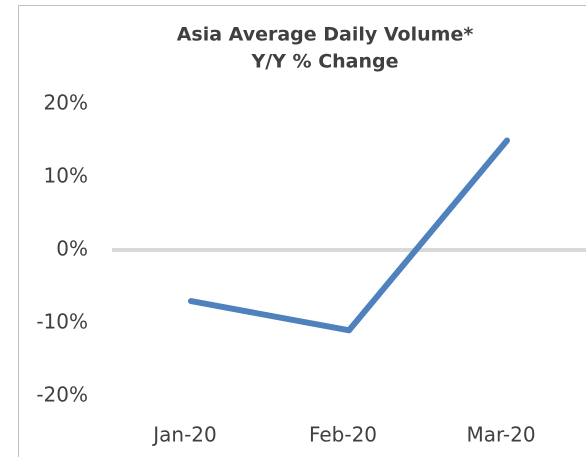 The height and width of the screenshot is (457, 586). I want to click on chart-subtitle: Y/Y % Change, so click(324, 62).